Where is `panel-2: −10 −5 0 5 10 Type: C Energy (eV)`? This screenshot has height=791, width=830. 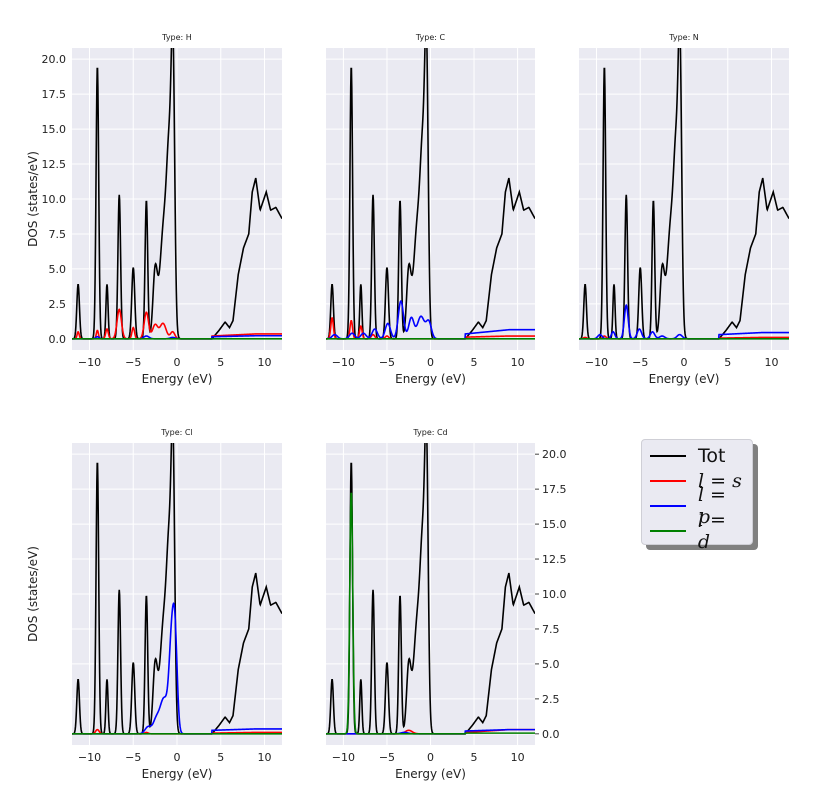
panel-2: −10 −5 0 5 10 Type: C Energy (eV) is located at coordinates (430, 209).